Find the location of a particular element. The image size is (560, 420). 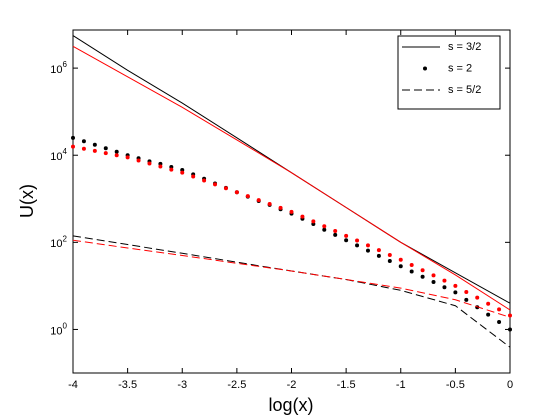

series-line is located at coordinates (291, 278).